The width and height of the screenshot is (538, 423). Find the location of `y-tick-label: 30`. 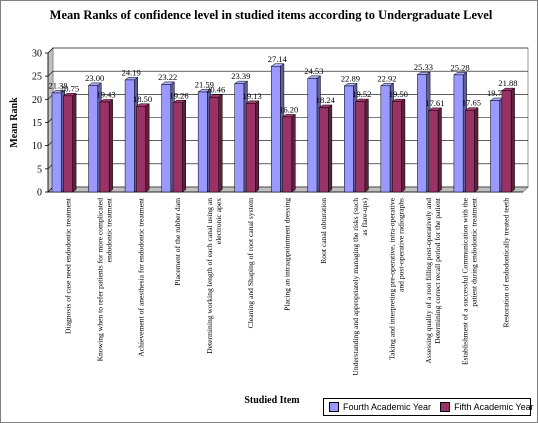

y-tick-label: 30 is located at coordinates (37, 54).